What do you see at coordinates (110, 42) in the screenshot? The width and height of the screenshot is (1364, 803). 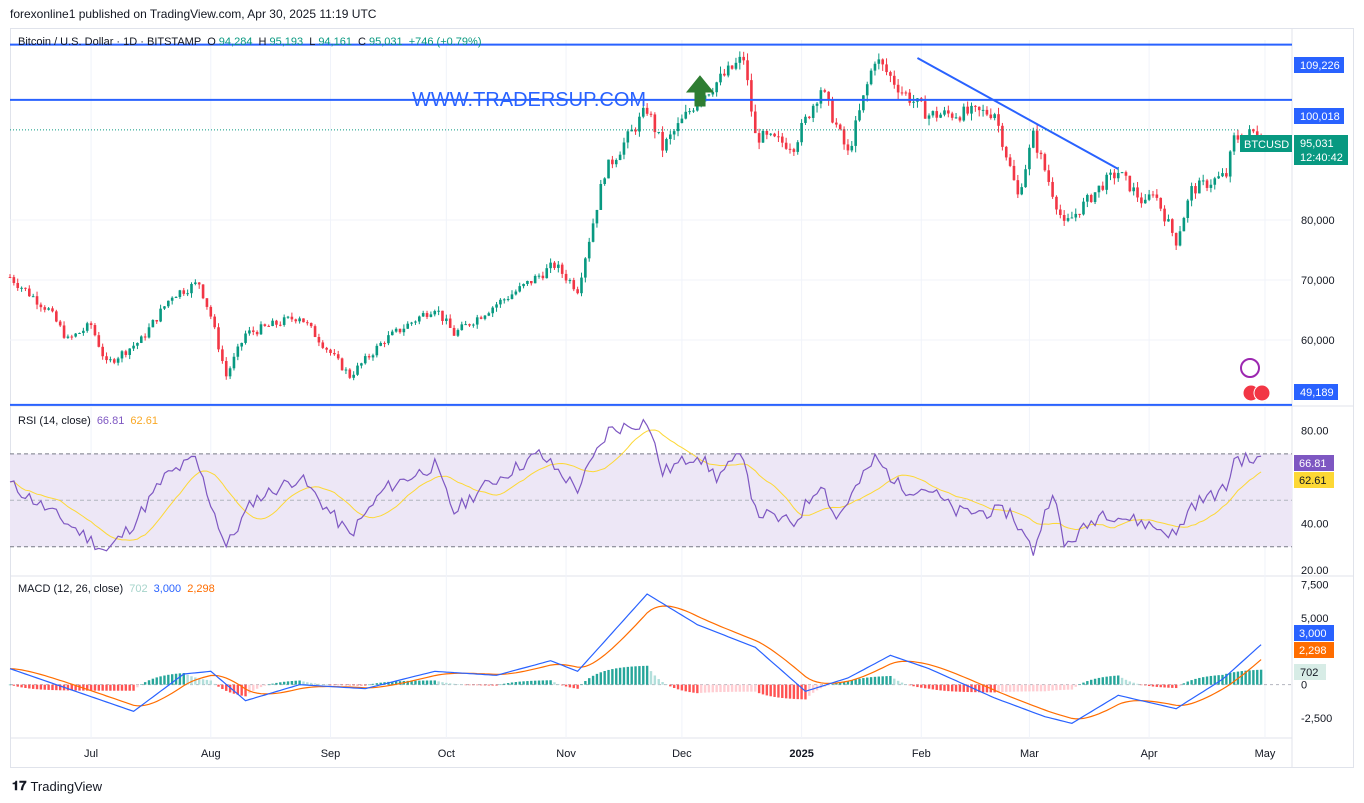 I see `symbol-title: Bitcoin / U.S. Dollar · 1D · BITSTAMP` at bounding box center [110, 42].